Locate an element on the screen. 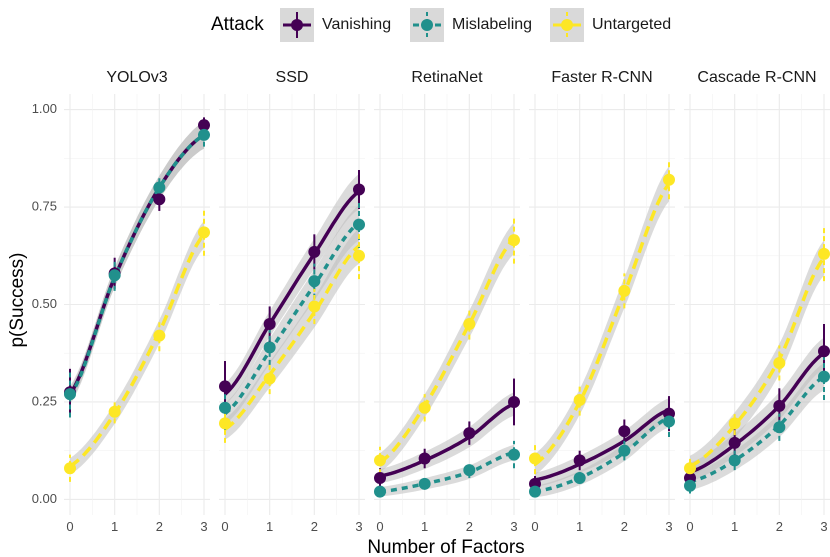 The height and width of the screenshot is (557, 830). legend-entry-untargeted: Untargeted is located at coordinates (610, 25).